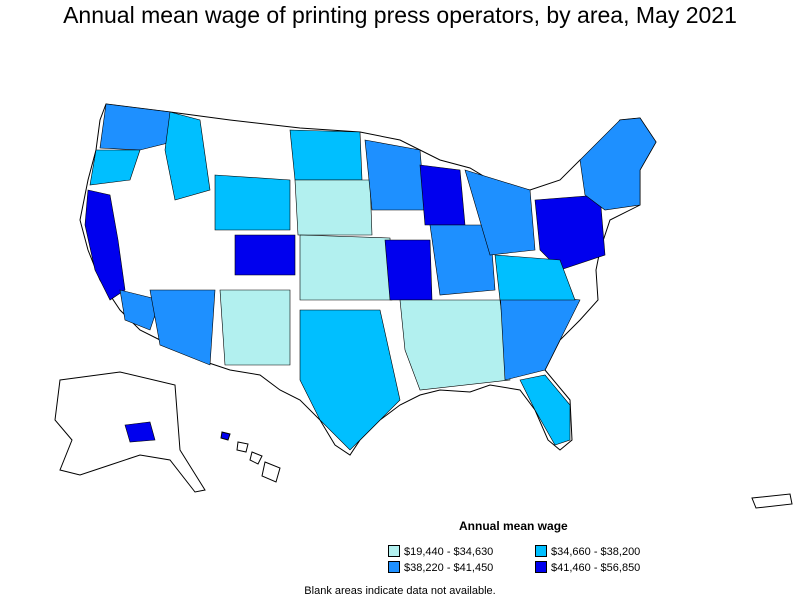 The image size is (800, 600). I want to click on region-plains, so click(346, 267).